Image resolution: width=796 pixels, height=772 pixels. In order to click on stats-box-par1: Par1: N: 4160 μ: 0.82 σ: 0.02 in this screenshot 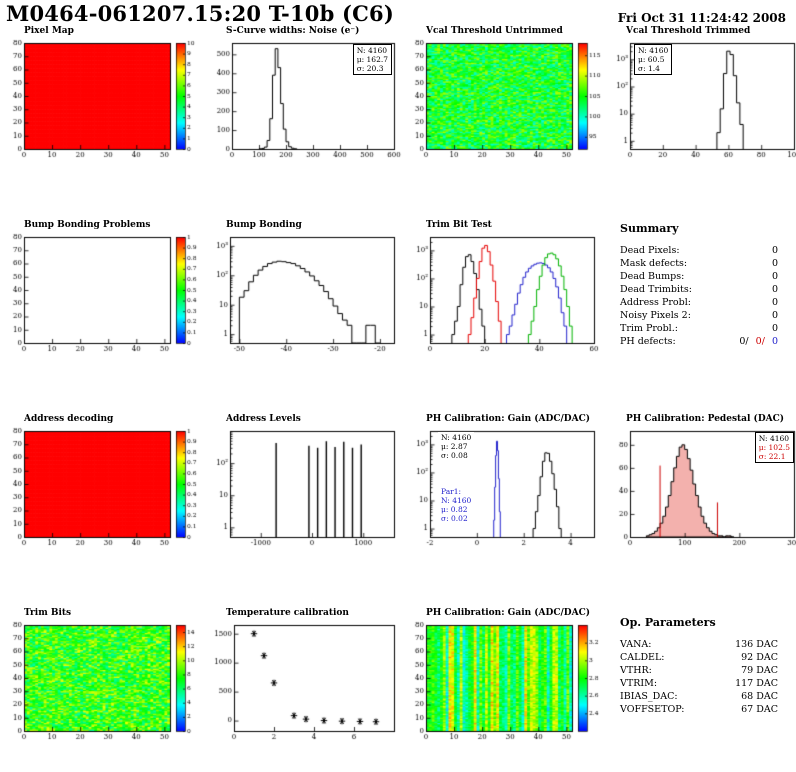, I will do `click(456, 505)`.